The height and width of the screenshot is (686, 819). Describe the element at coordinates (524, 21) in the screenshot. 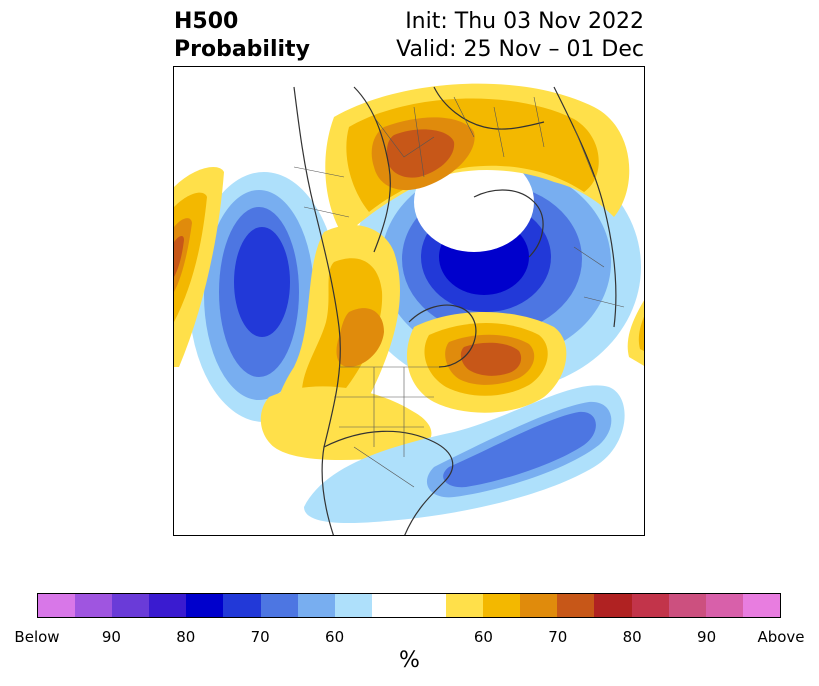

I see `init-date: Init: Thu 03 Nov 2022` at that location.